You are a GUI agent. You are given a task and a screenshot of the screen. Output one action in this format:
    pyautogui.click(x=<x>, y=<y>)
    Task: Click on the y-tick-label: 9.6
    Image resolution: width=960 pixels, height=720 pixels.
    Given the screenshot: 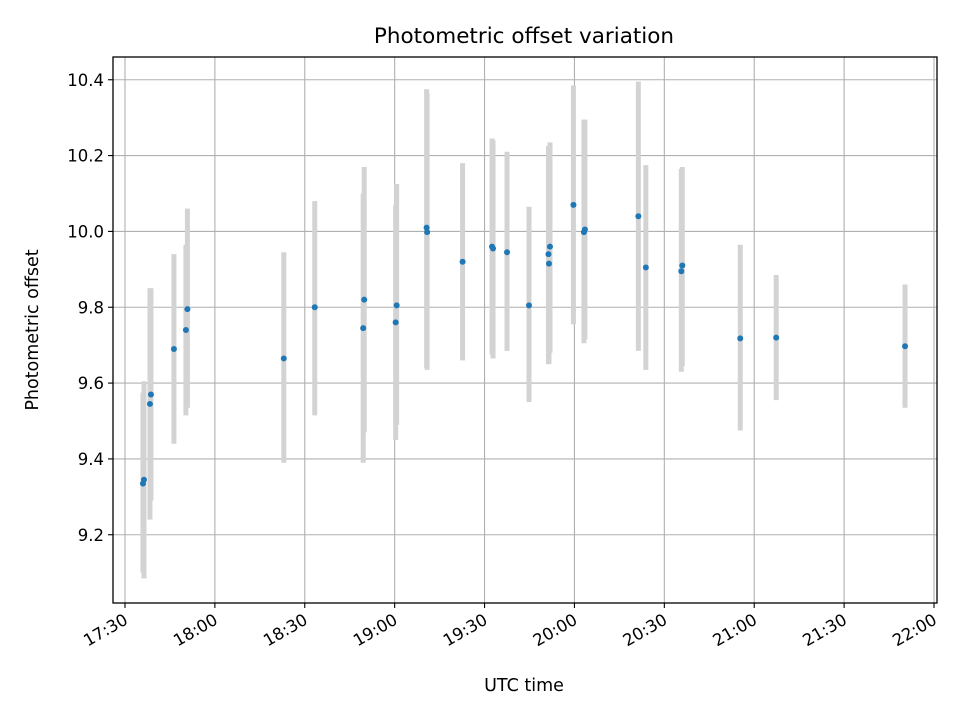 What is the action you would take?
    pyautogui.click(x=91, y=383)
    